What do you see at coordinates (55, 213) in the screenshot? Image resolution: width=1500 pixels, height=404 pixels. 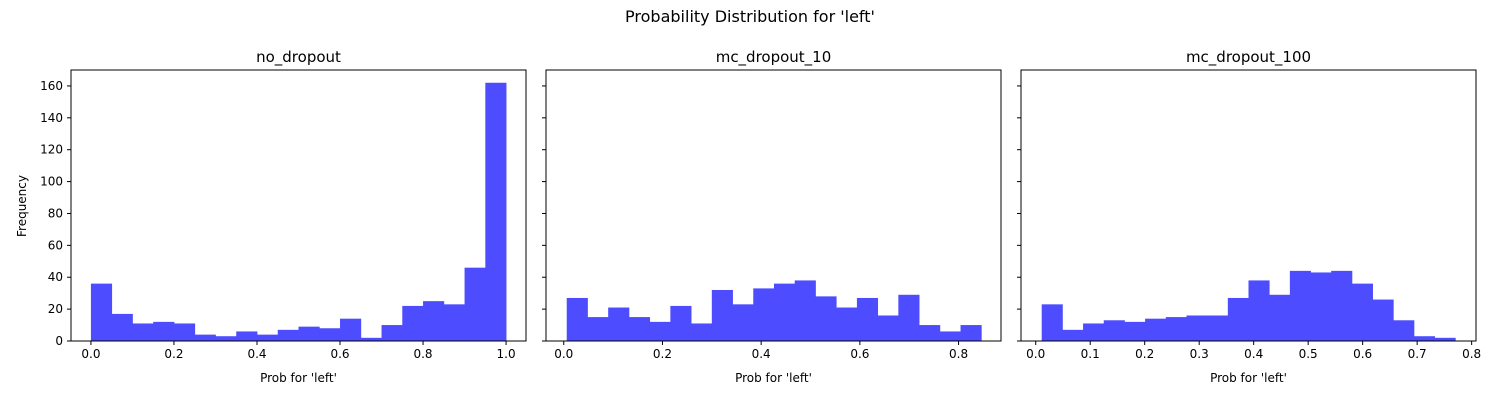 I see `y-tick-label: 80` at bounding box center [55, 213].